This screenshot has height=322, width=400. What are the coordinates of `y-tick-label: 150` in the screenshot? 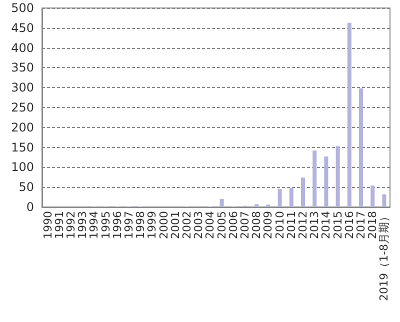 It's located at (22, 147).